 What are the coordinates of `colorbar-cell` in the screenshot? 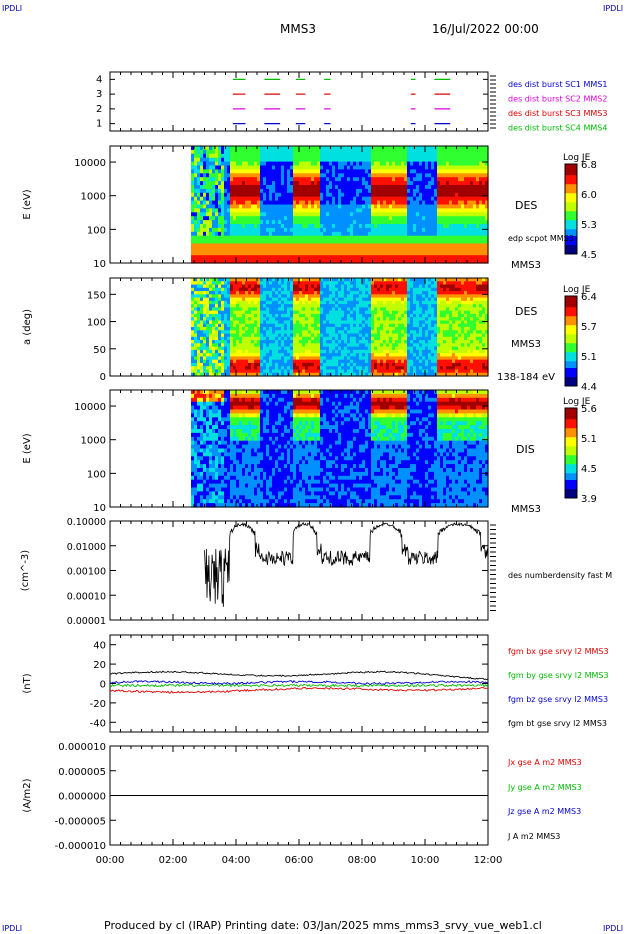 It's located at (571, 219).